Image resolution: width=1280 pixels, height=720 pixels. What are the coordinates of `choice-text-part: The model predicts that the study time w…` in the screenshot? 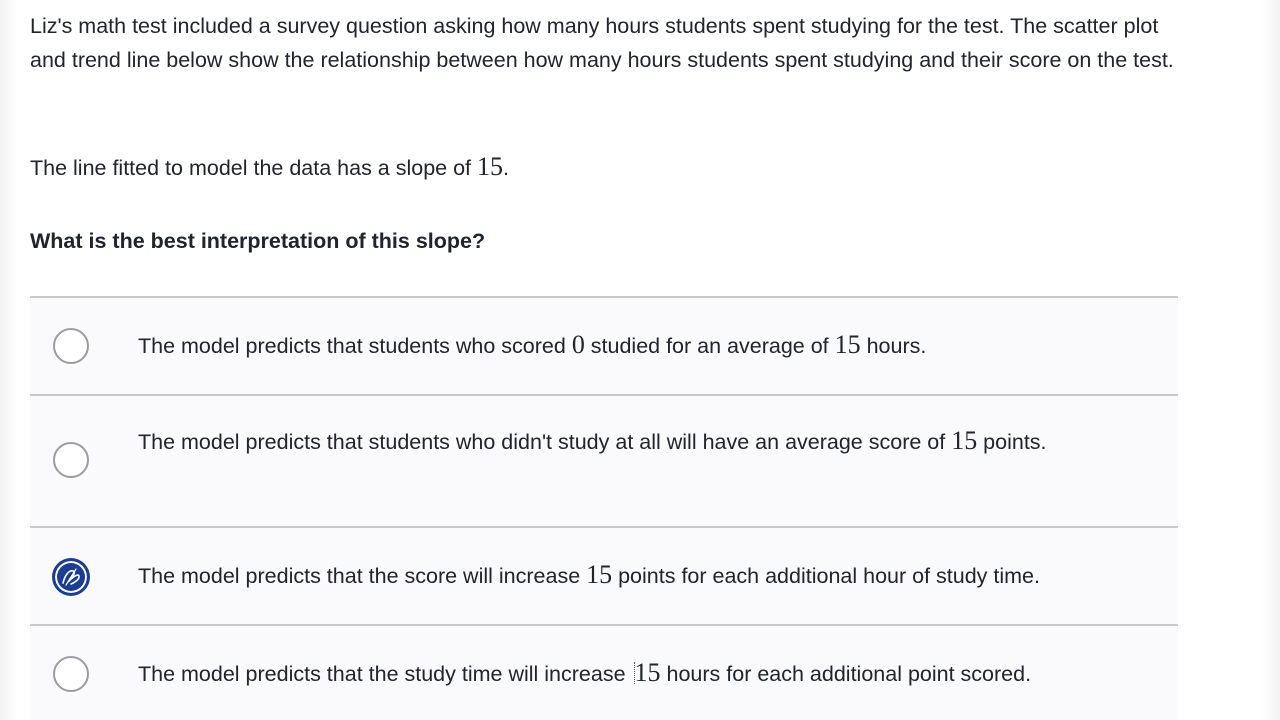 It's located at (385, 674).